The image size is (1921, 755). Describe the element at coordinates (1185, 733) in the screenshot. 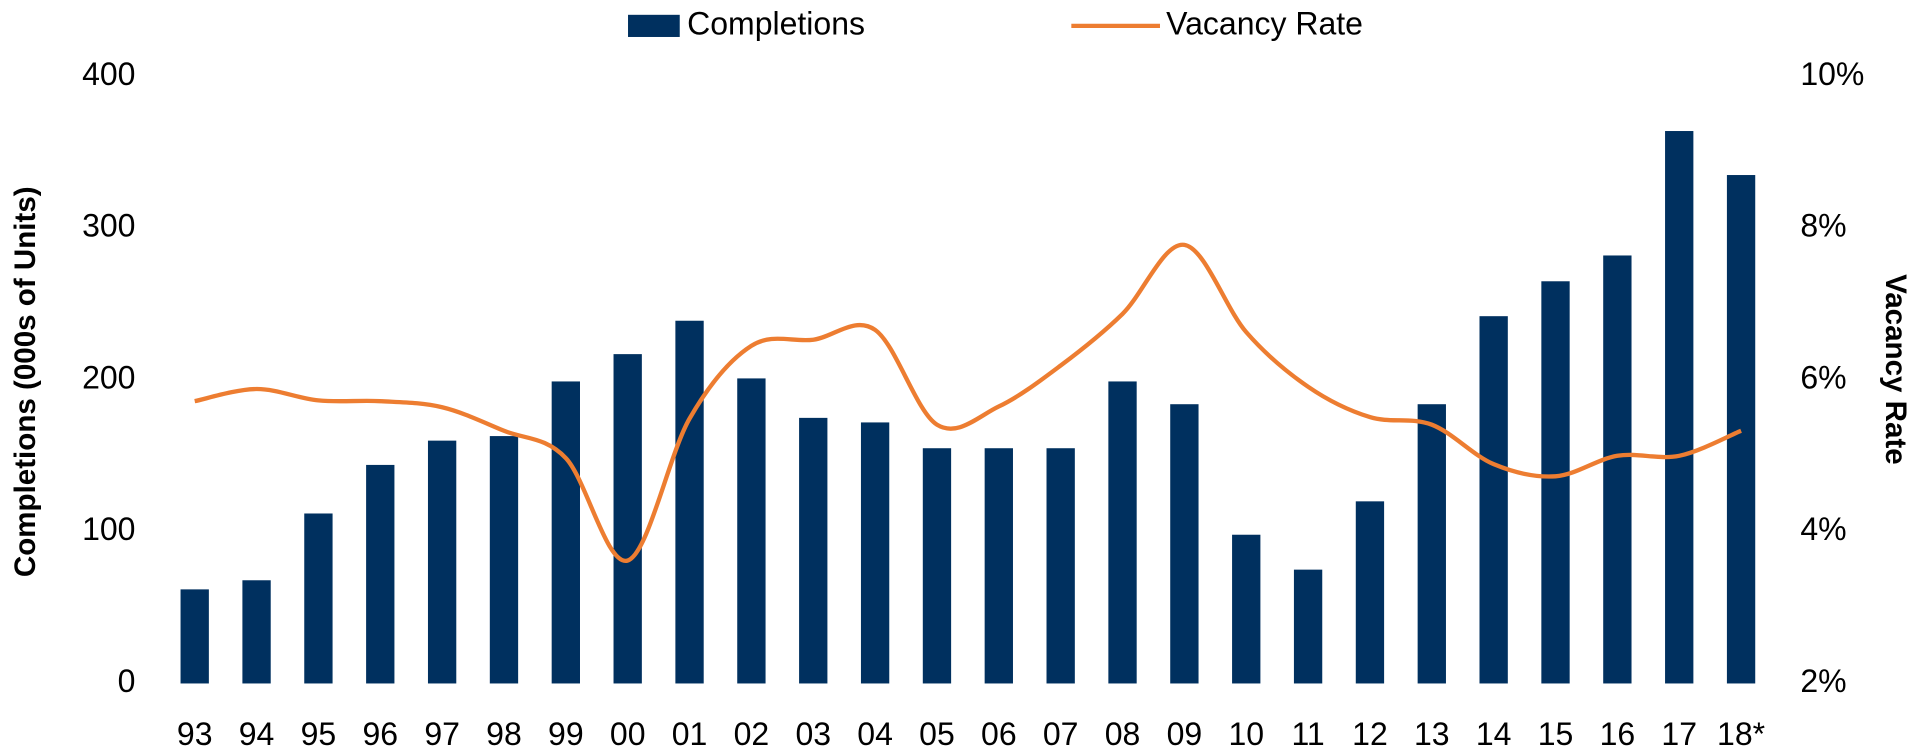

I see `x-tick-label: 09` at that location.